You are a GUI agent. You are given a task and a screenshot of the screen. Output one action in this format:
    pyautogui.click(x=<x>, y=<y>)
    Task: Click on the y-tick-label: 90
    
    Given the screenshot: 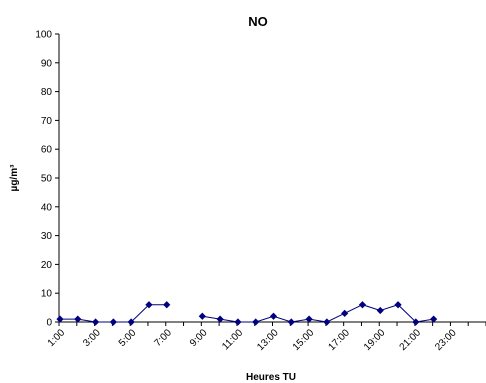 What is the action you would take?
    pyautogui.click(x=47, y=63)
    